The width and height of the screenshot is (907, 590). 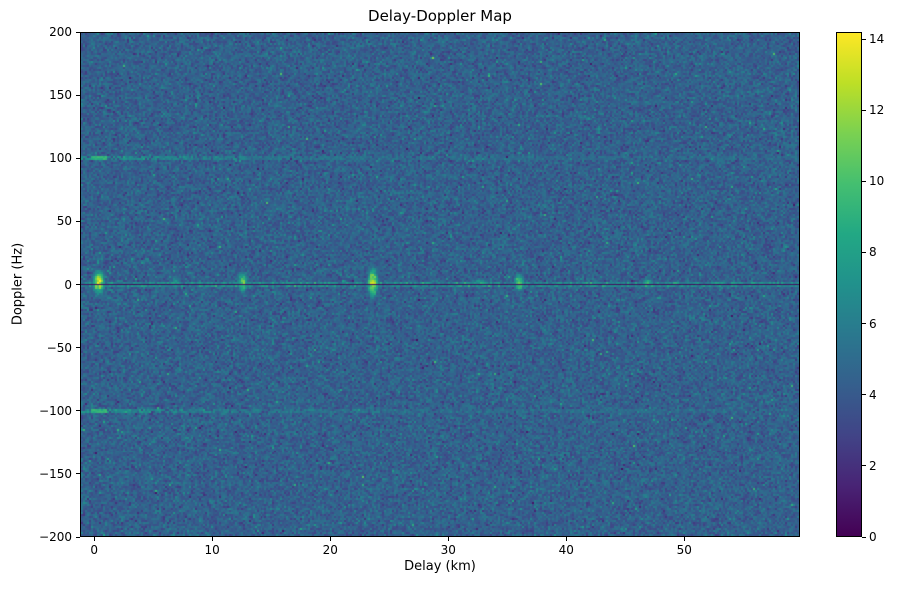 I want to click on colorbar-tick-label: 2, so click(x=873, y=465).